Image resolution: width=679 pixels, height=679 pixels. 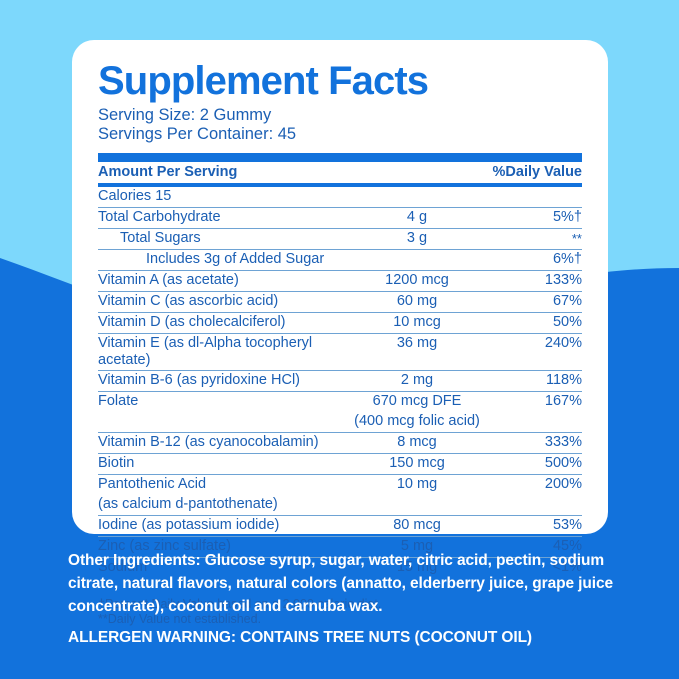 I want to click on row-name: Total Sugars, so click(x=220, y=239).